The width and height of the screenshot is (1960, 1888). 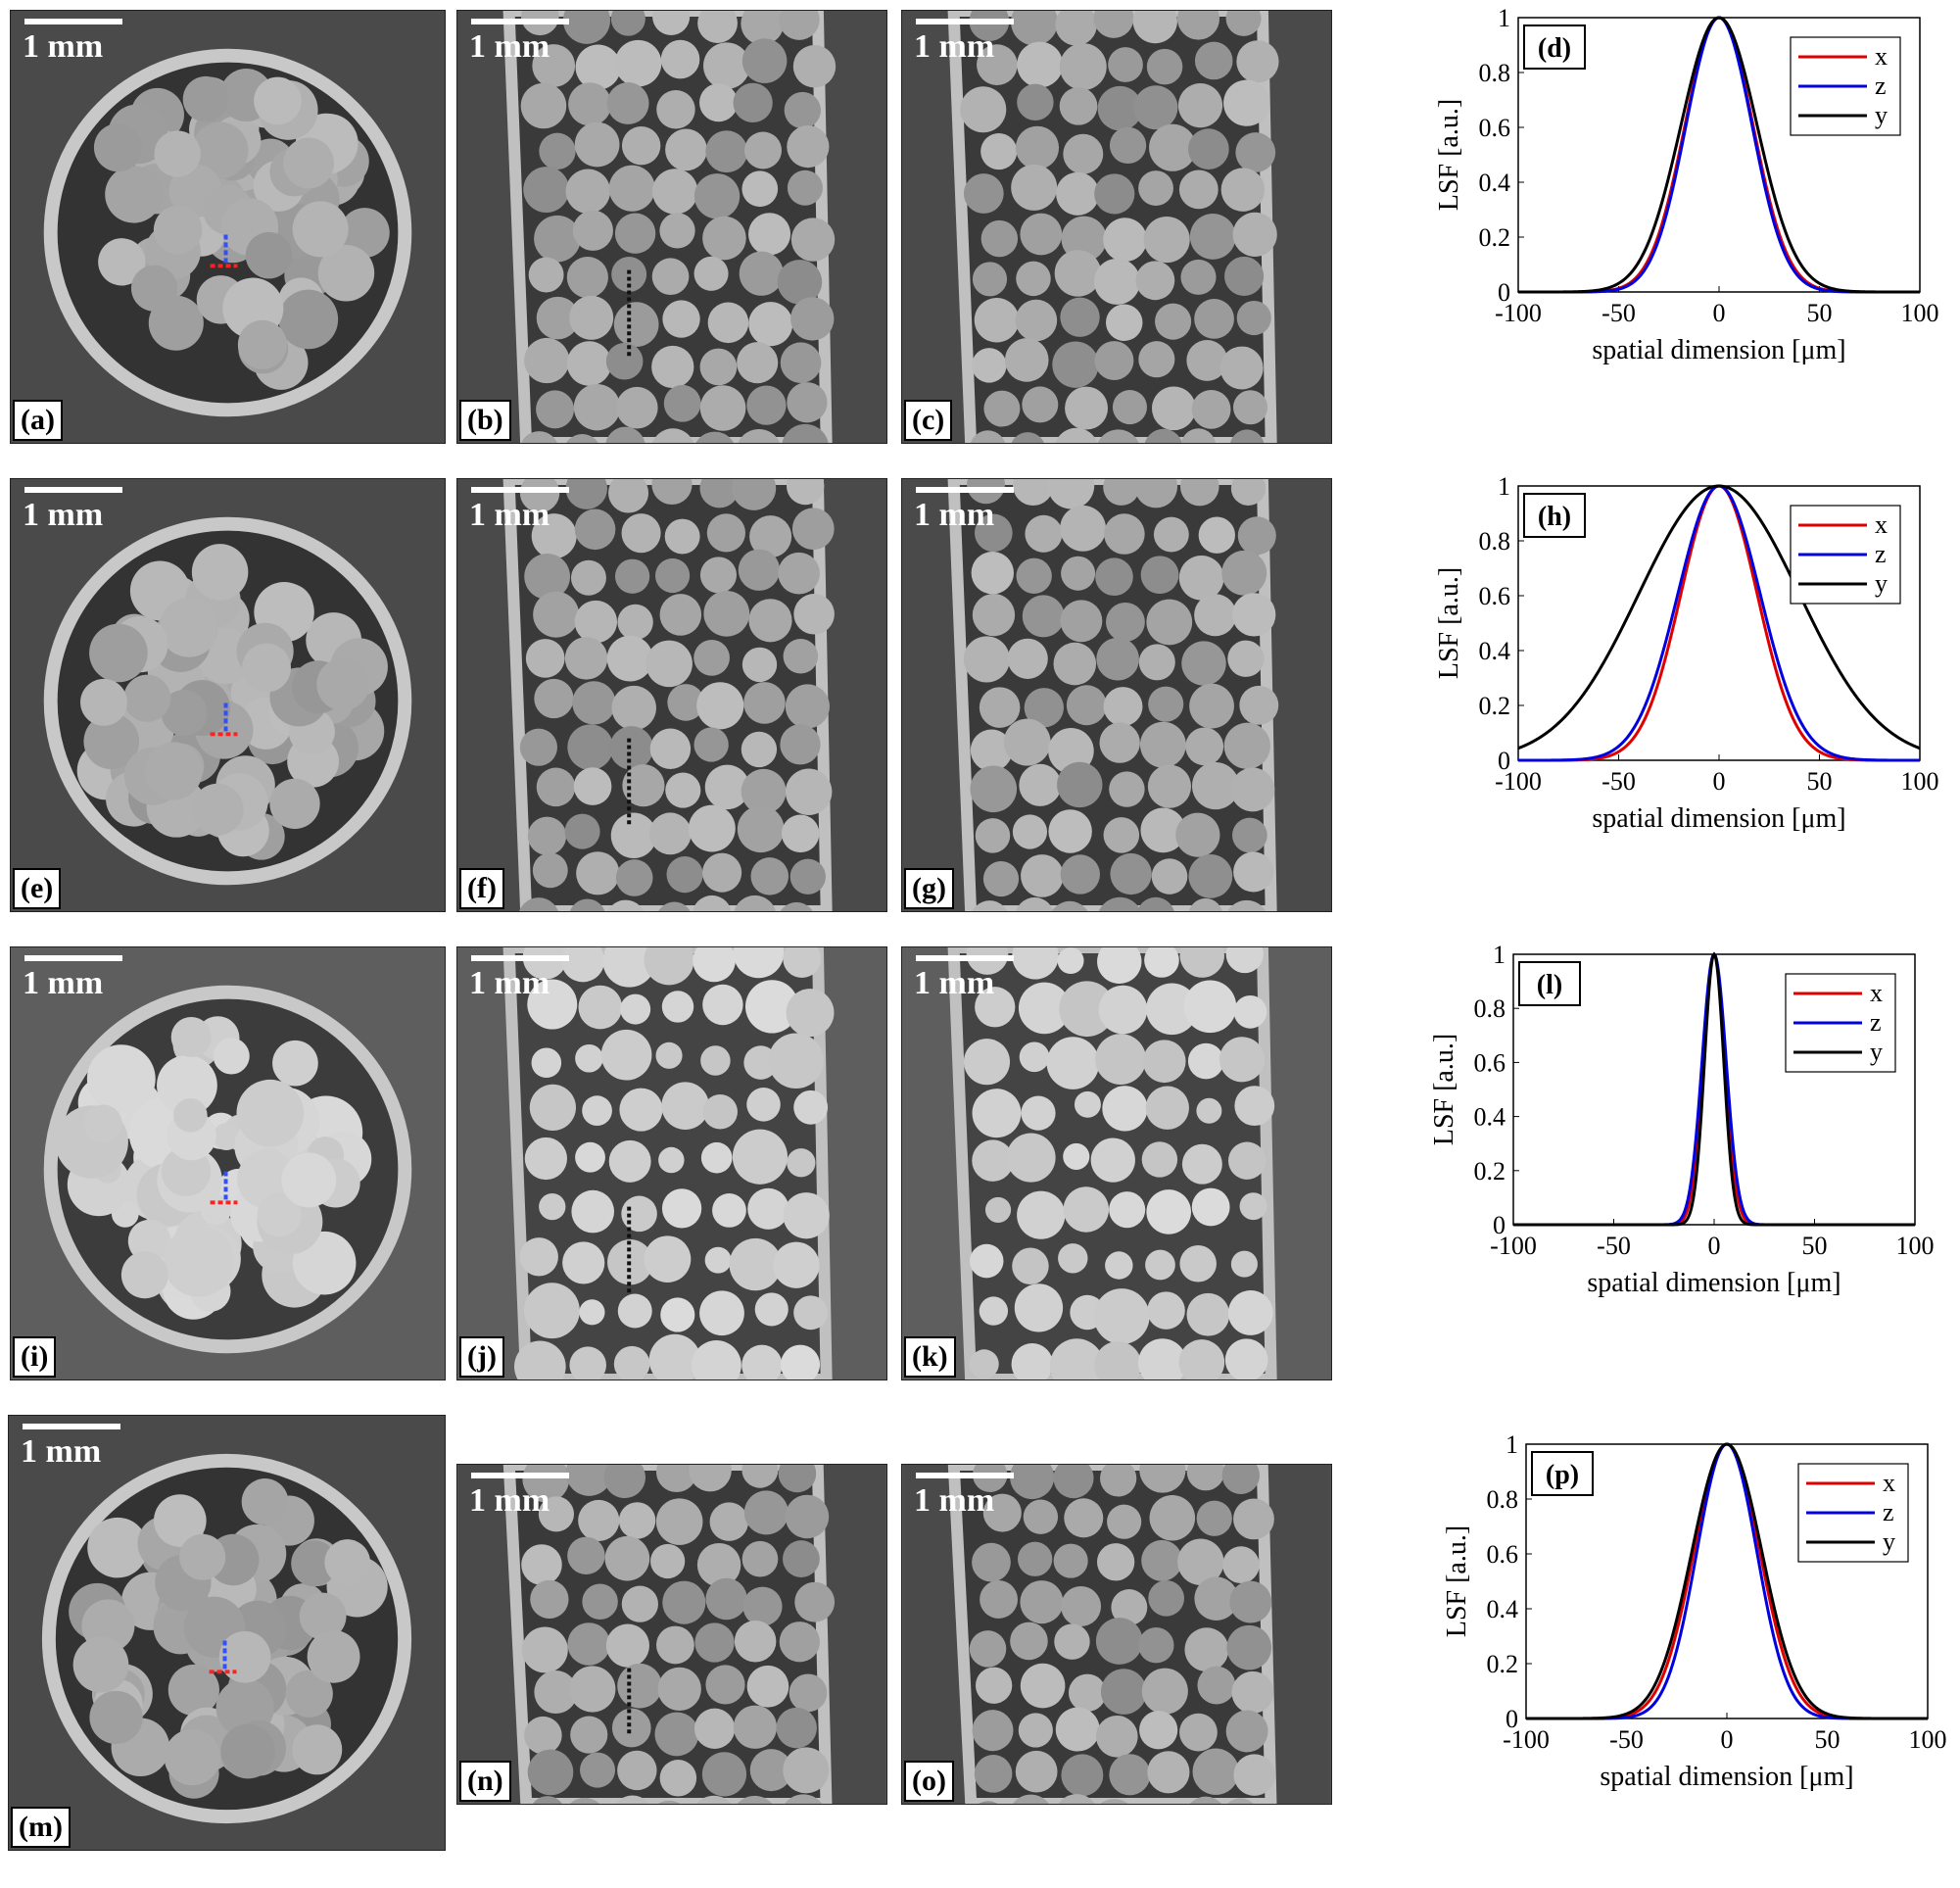 What do you see at coordinates (38, 420) in the screenshot?
I see `panel-label: (a)` at bounding box center [38, 420].